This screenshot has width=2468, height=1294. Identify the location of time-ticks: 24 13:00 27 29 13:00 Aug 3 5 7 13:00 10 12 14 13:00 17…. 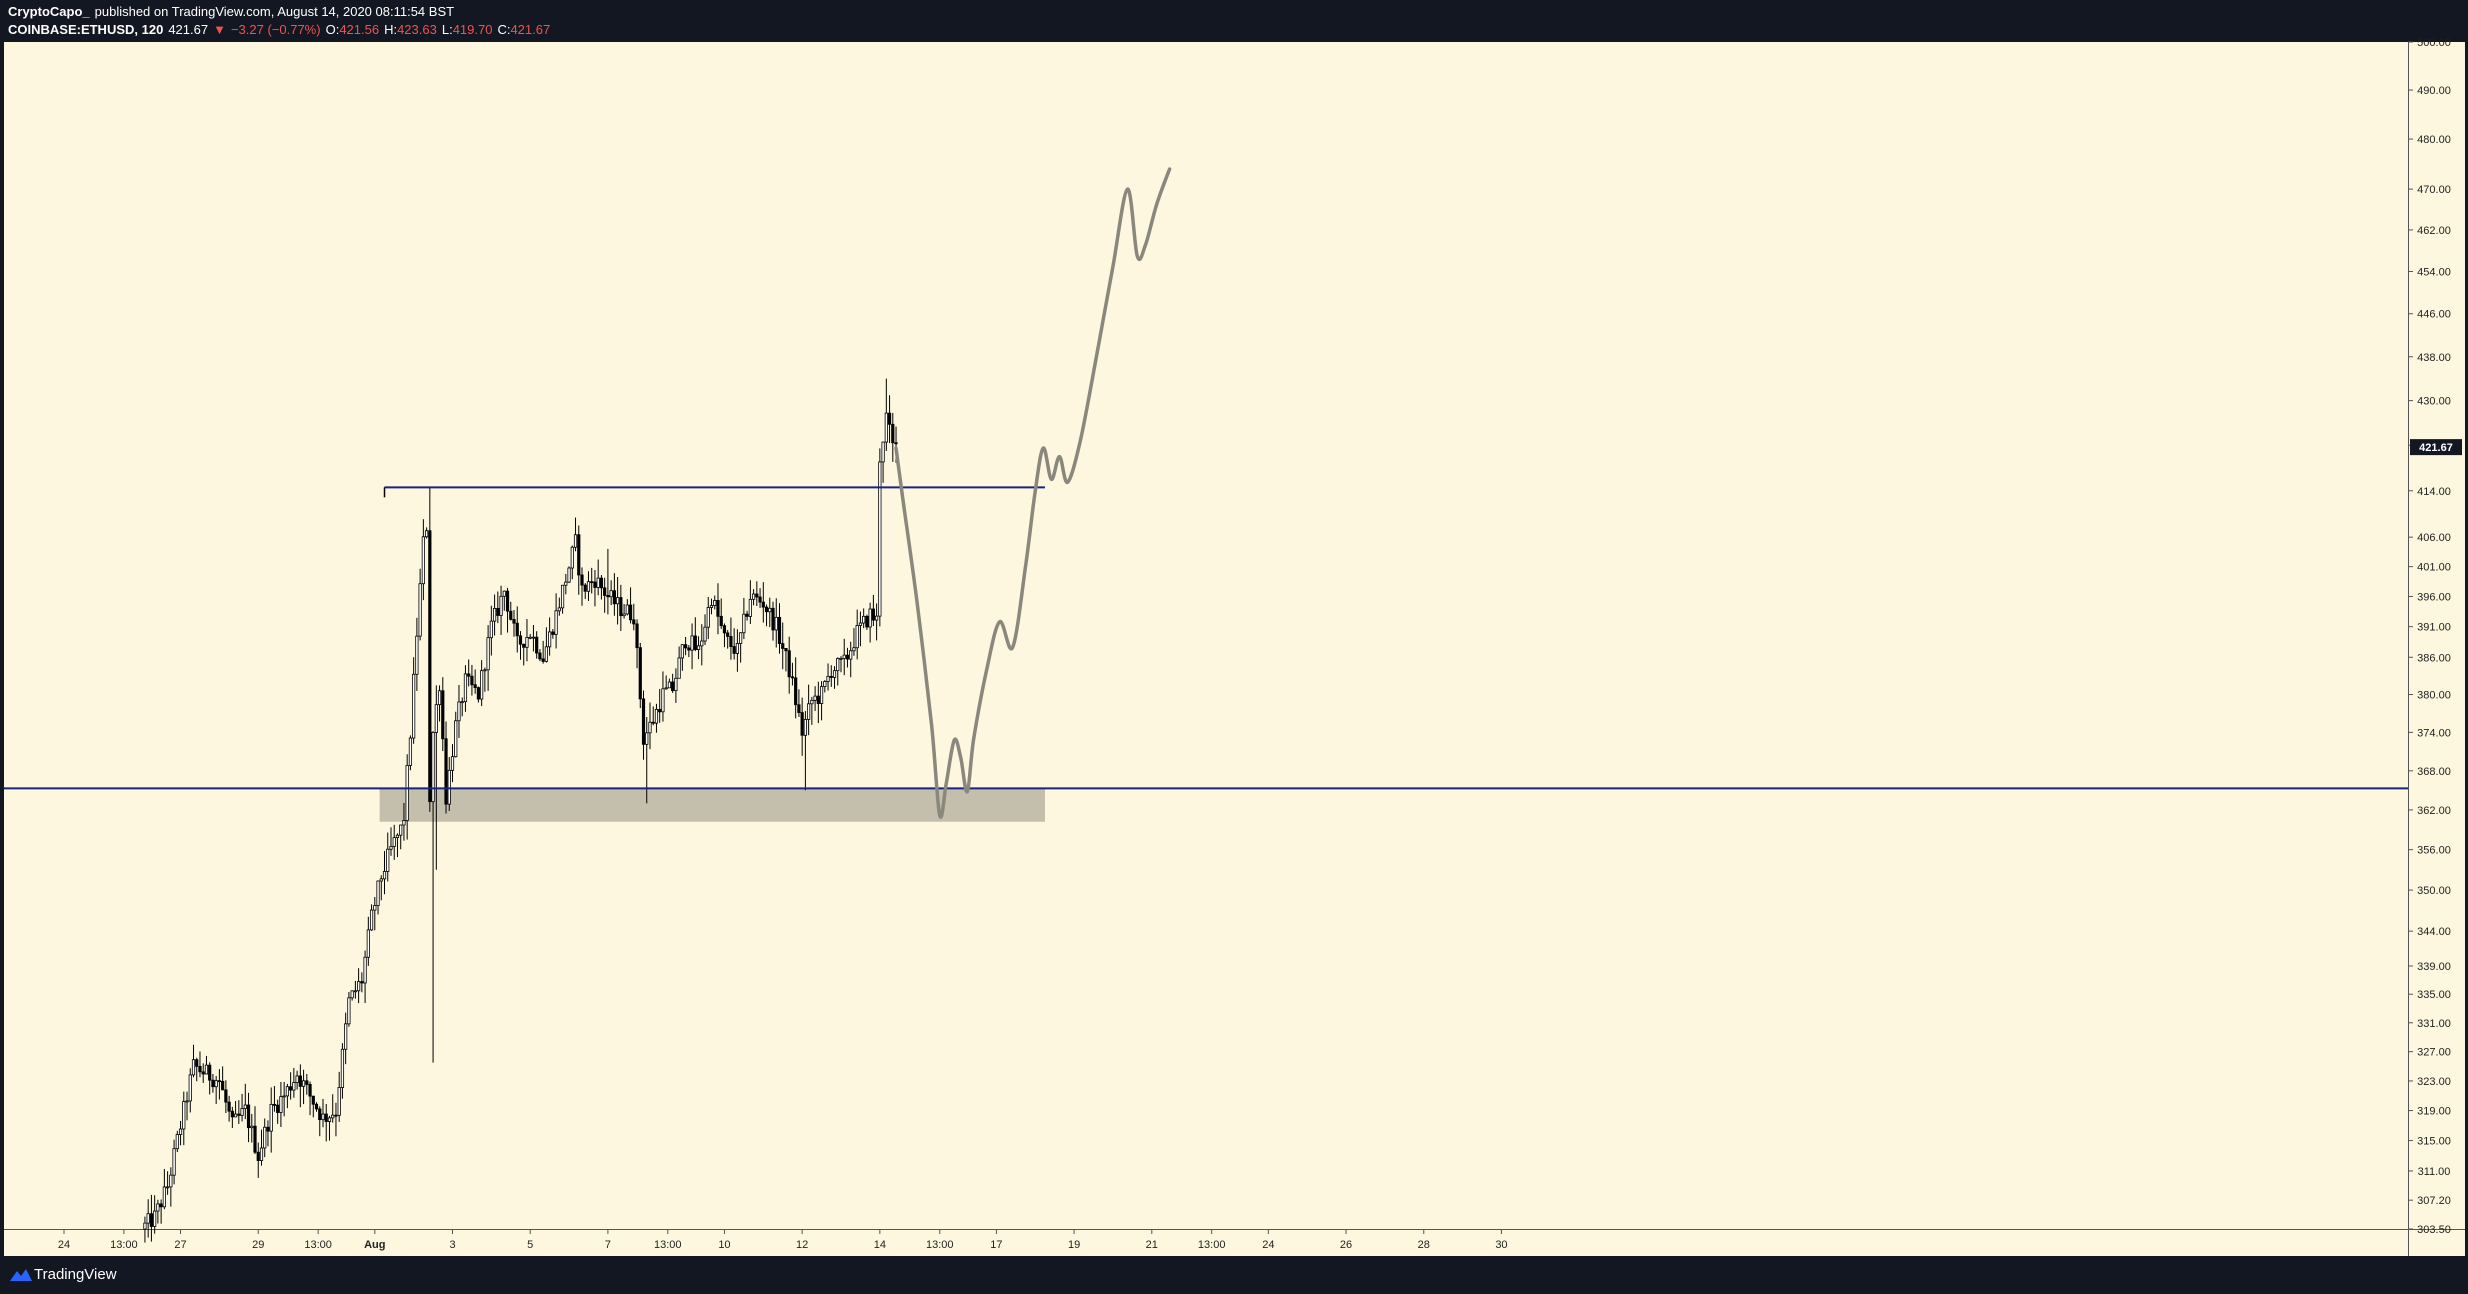
(783, 1240).